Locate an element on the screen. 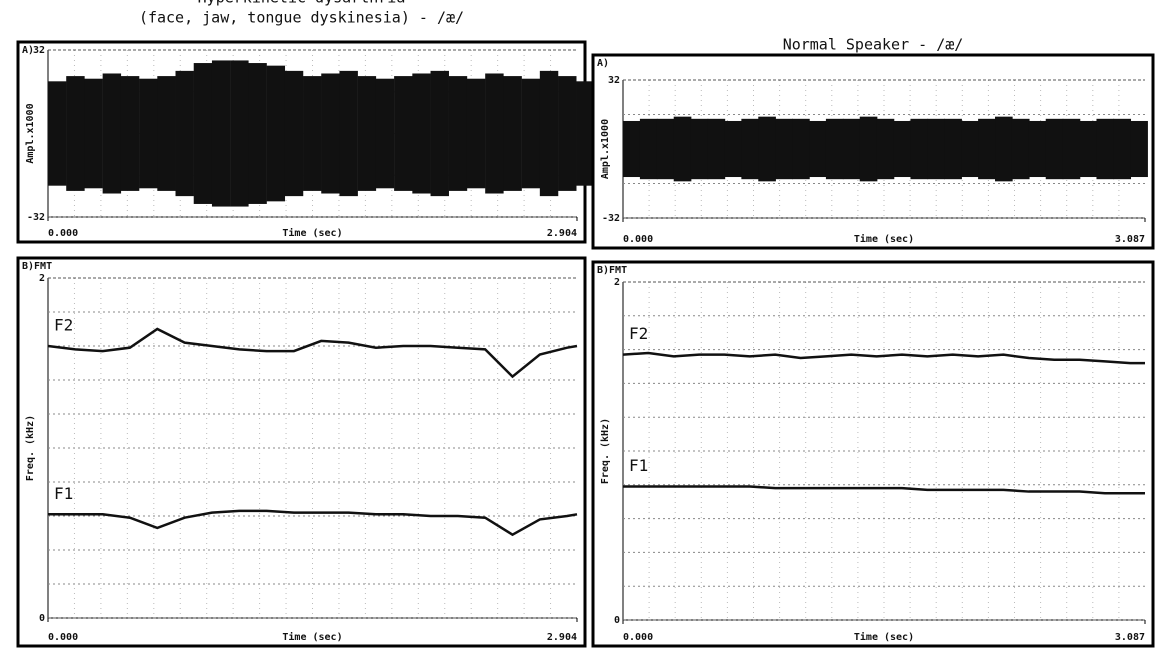 The width and height of the screenshot is (1158, 650). column-title: Normal Speaker - /æ/ is located at coordinates (873, 45).